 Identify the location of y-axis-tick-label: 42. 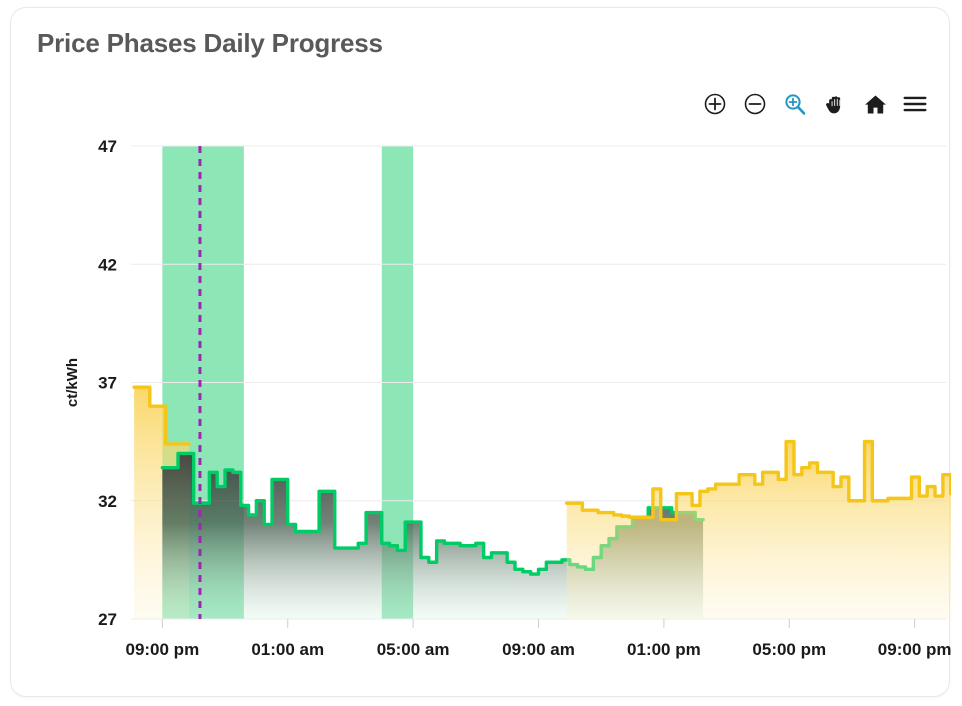
(107, 264).